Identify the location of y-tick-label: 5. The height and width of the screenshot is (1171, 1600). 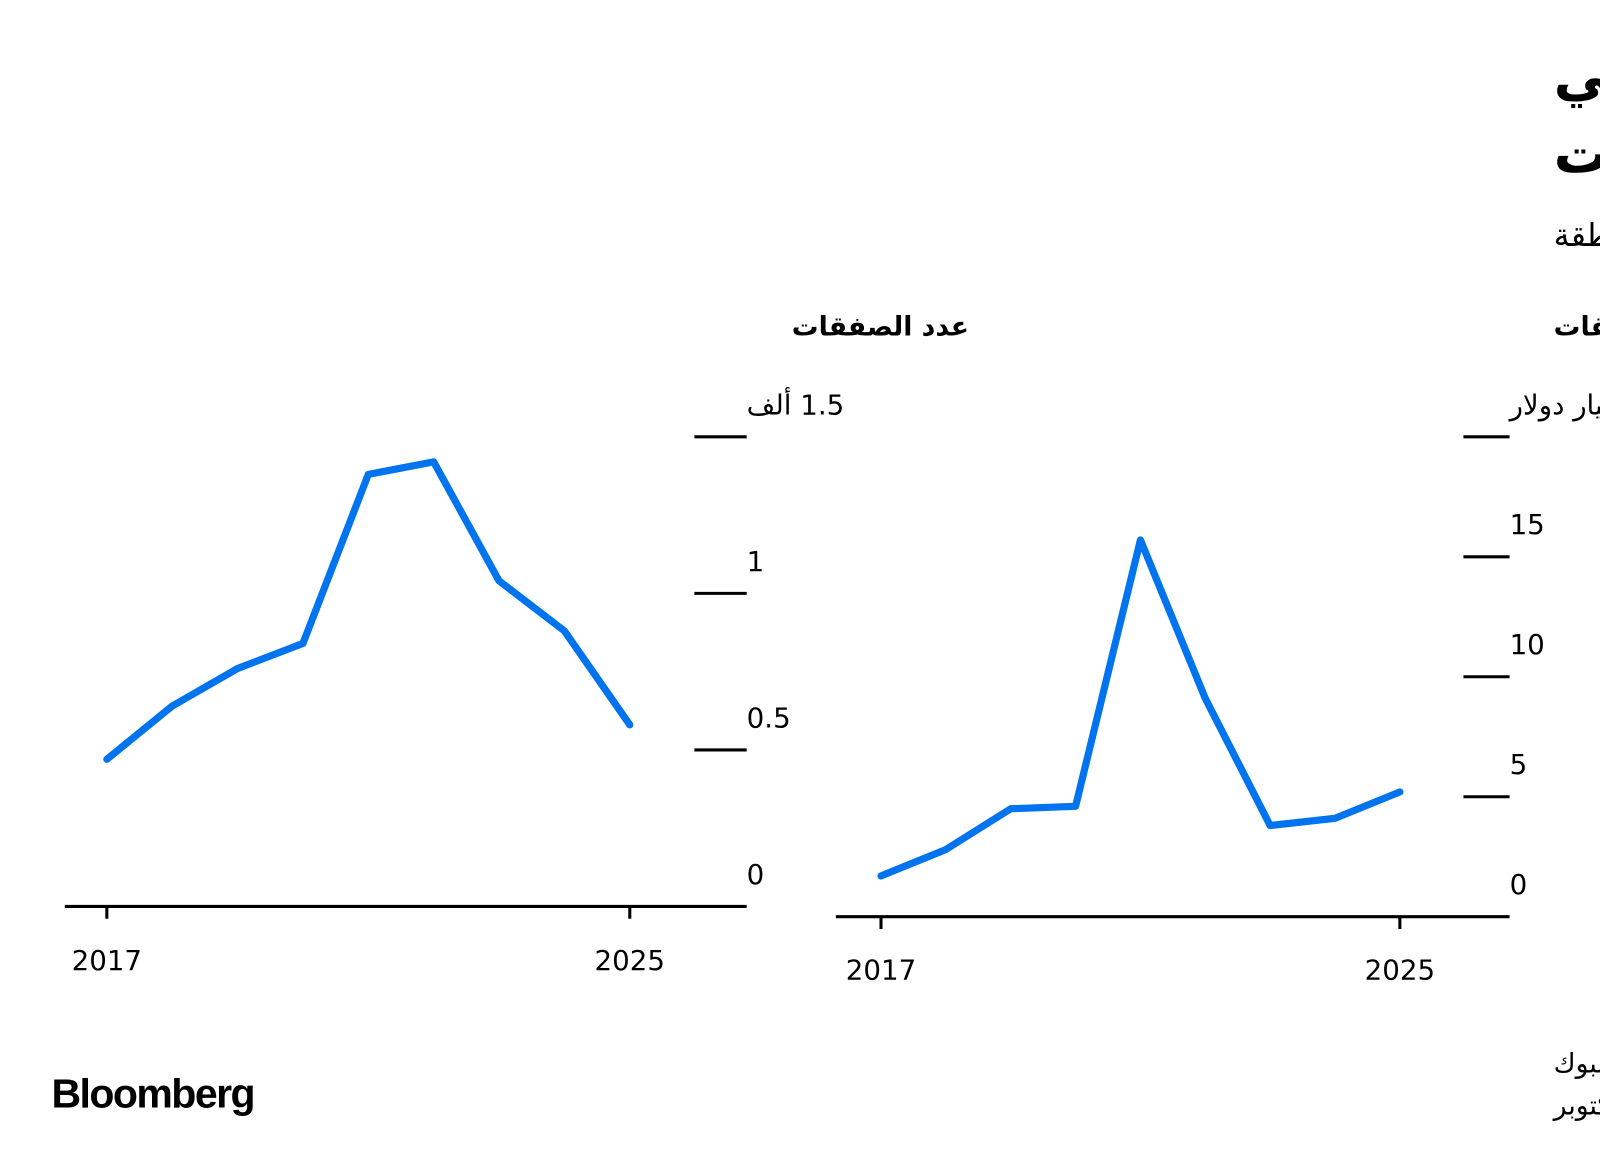
(1519, 764).